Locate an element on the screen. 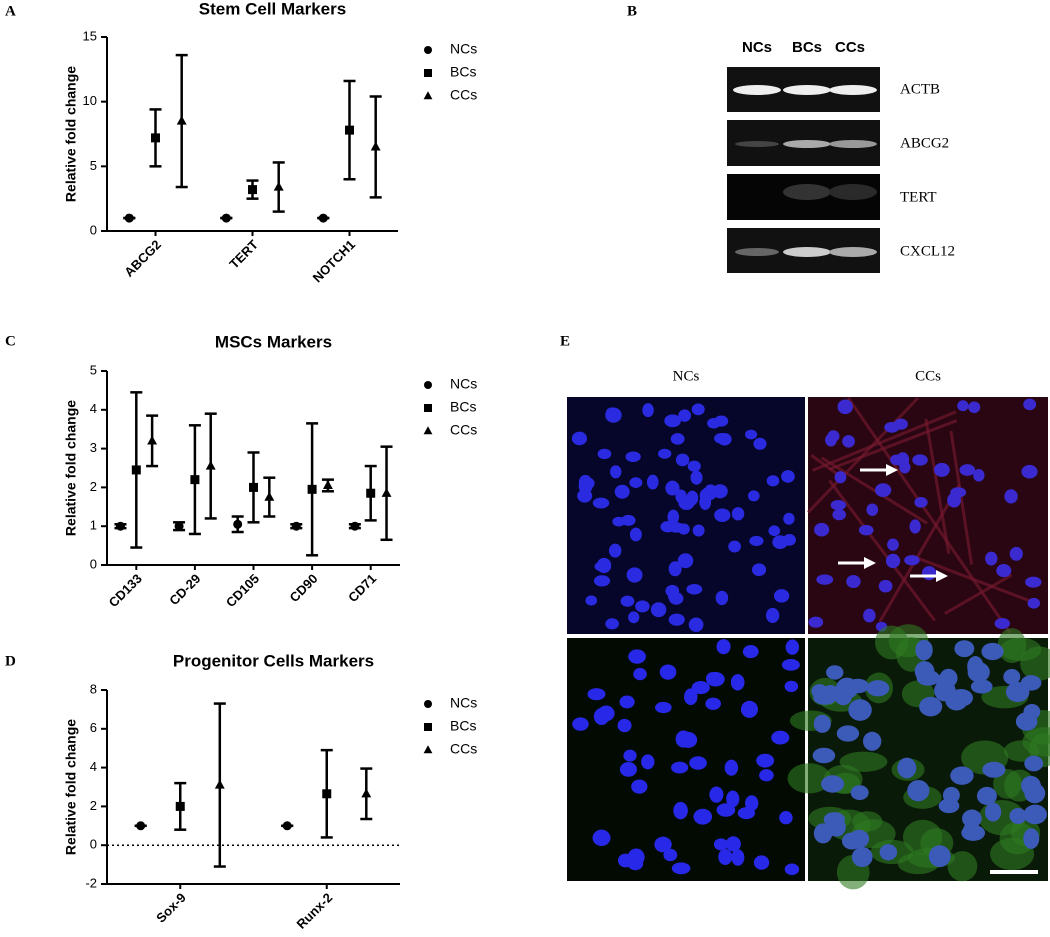 The width and height of the screenshot is (1050, 937). x-tick-label: CD90 is located at coordinates (304, 588).